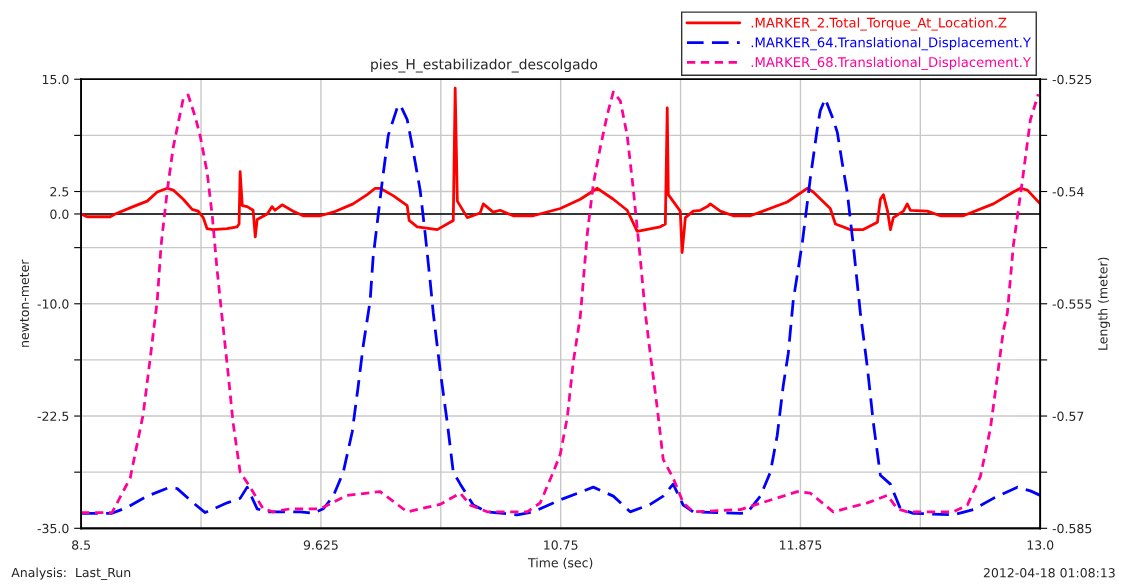 This screenshot has width=1127, height=587. What do you see at coordinates (71, 573) in the screenshot?
I see `text: Analysis: Last_Run` at bounding box center [71, 573].